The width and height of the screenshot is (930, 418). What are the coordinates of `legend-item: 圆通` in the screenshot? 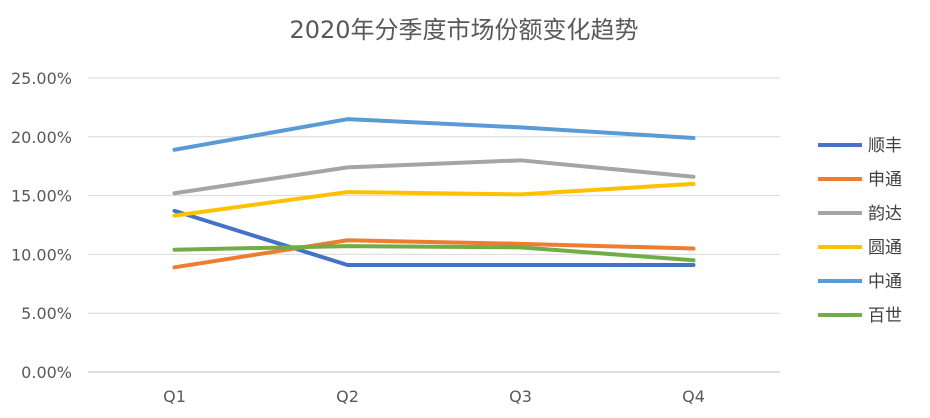 It's located at (860, 248).